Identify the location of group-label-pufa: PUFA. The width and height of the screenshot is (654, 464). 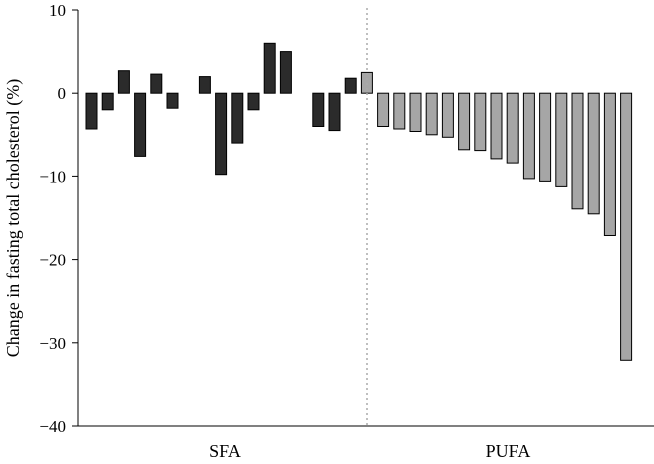
(508, 451).